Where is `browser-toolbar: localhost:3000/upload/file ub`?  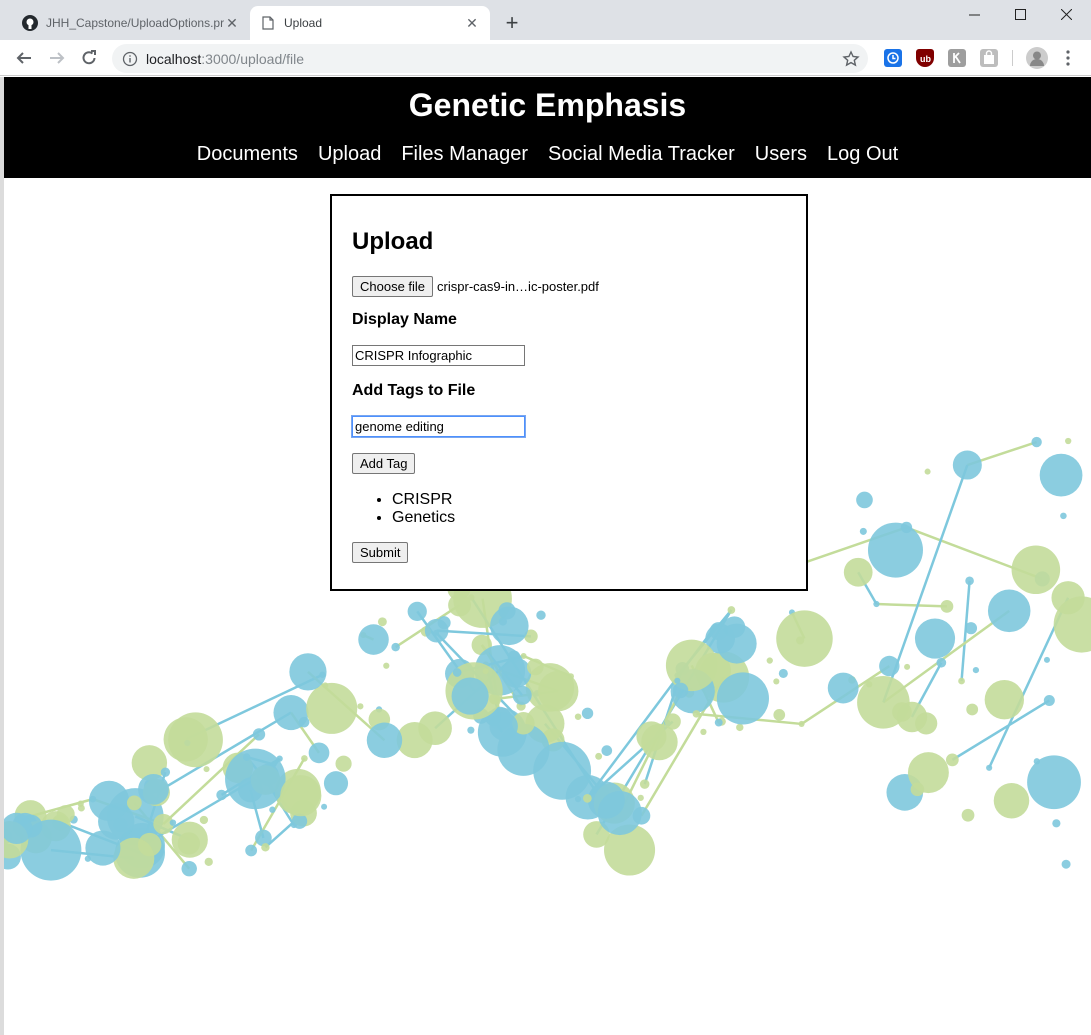 browser-toolbar: localhost:3000/upload/file ub is located at coordinates (545, 58).